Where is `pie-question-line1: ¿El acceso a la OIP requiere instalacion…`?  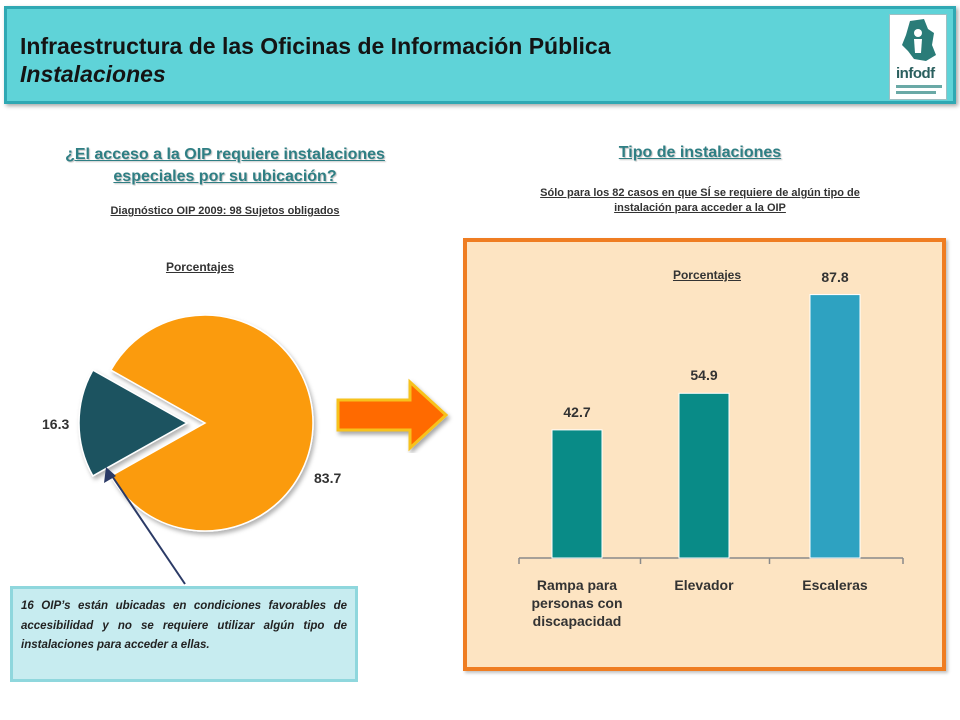
pie-question-line1: ¿El acceso a la OIP requiere instalacion… is located at coordinates (225, 154).